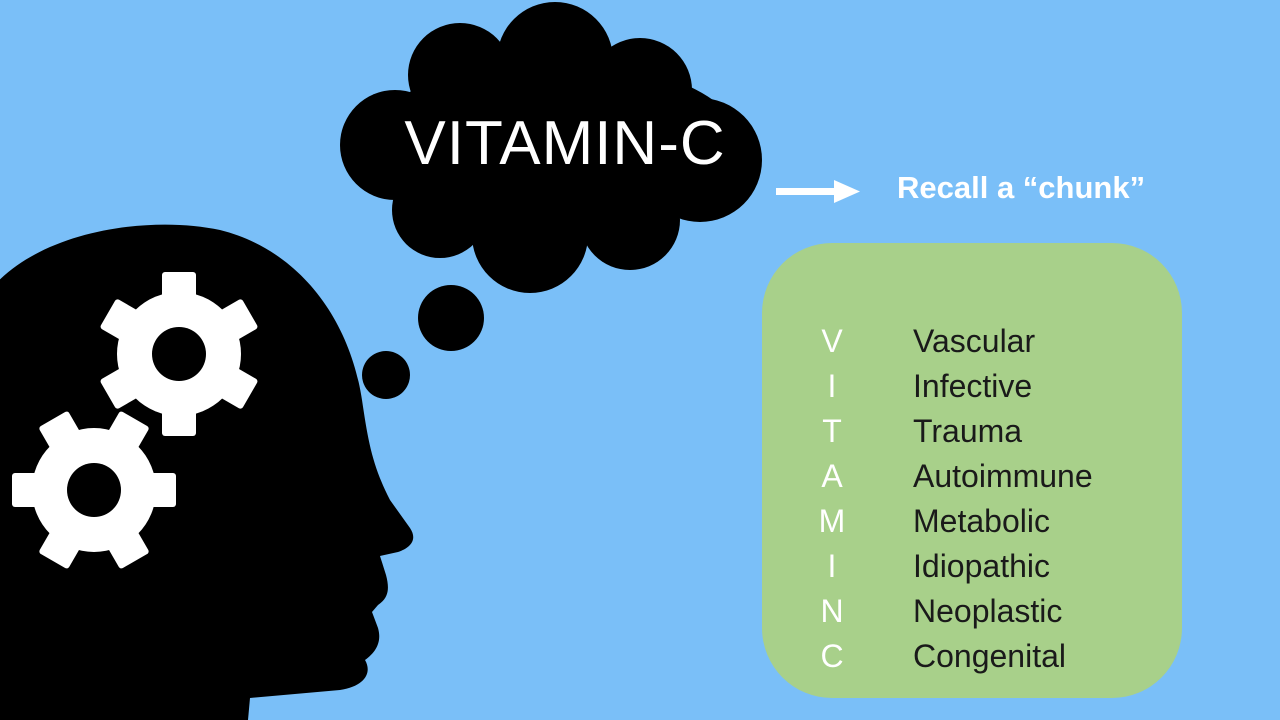 This screenshot has height=720, width=1280. Describe the element at coordinates (832, 521) in the screenshot. I see `mnemonic-letter: M` at that location.